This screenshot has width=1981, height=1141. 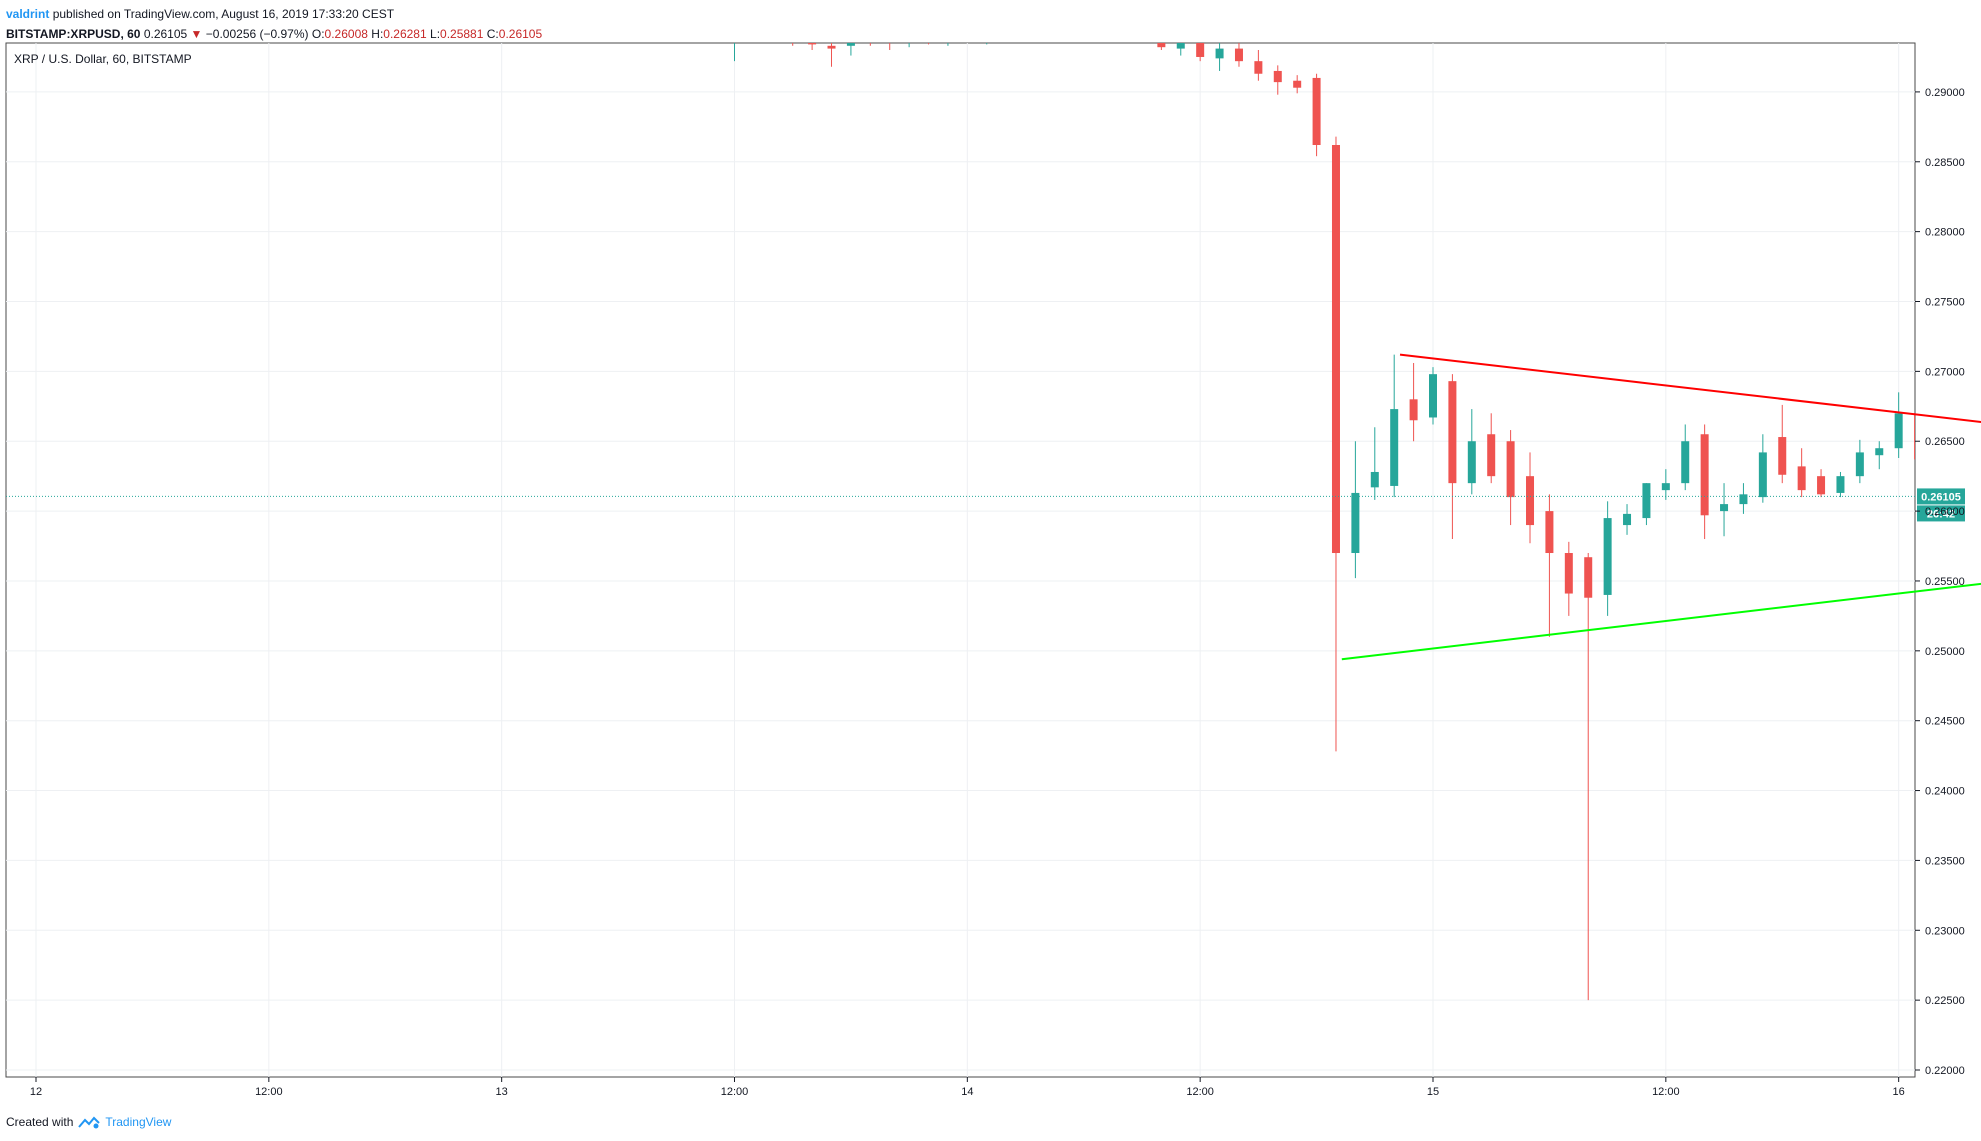 What do you see at coordinates (28, 14) in the screenshot?
I see `author-link: valdrint` at bounding box center [28, 14].